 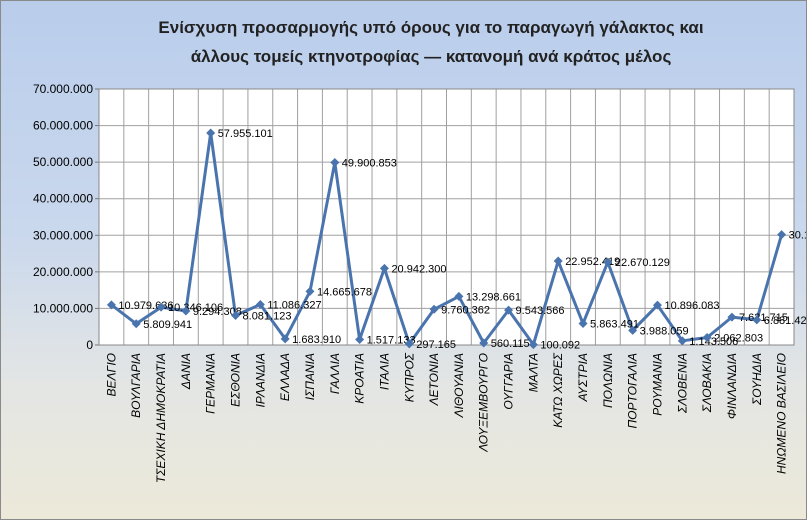 What do you see at coordinates (465, 310) in the screenshot?
I see `data-label: 9.760.362` at bounding box center [465, 310].